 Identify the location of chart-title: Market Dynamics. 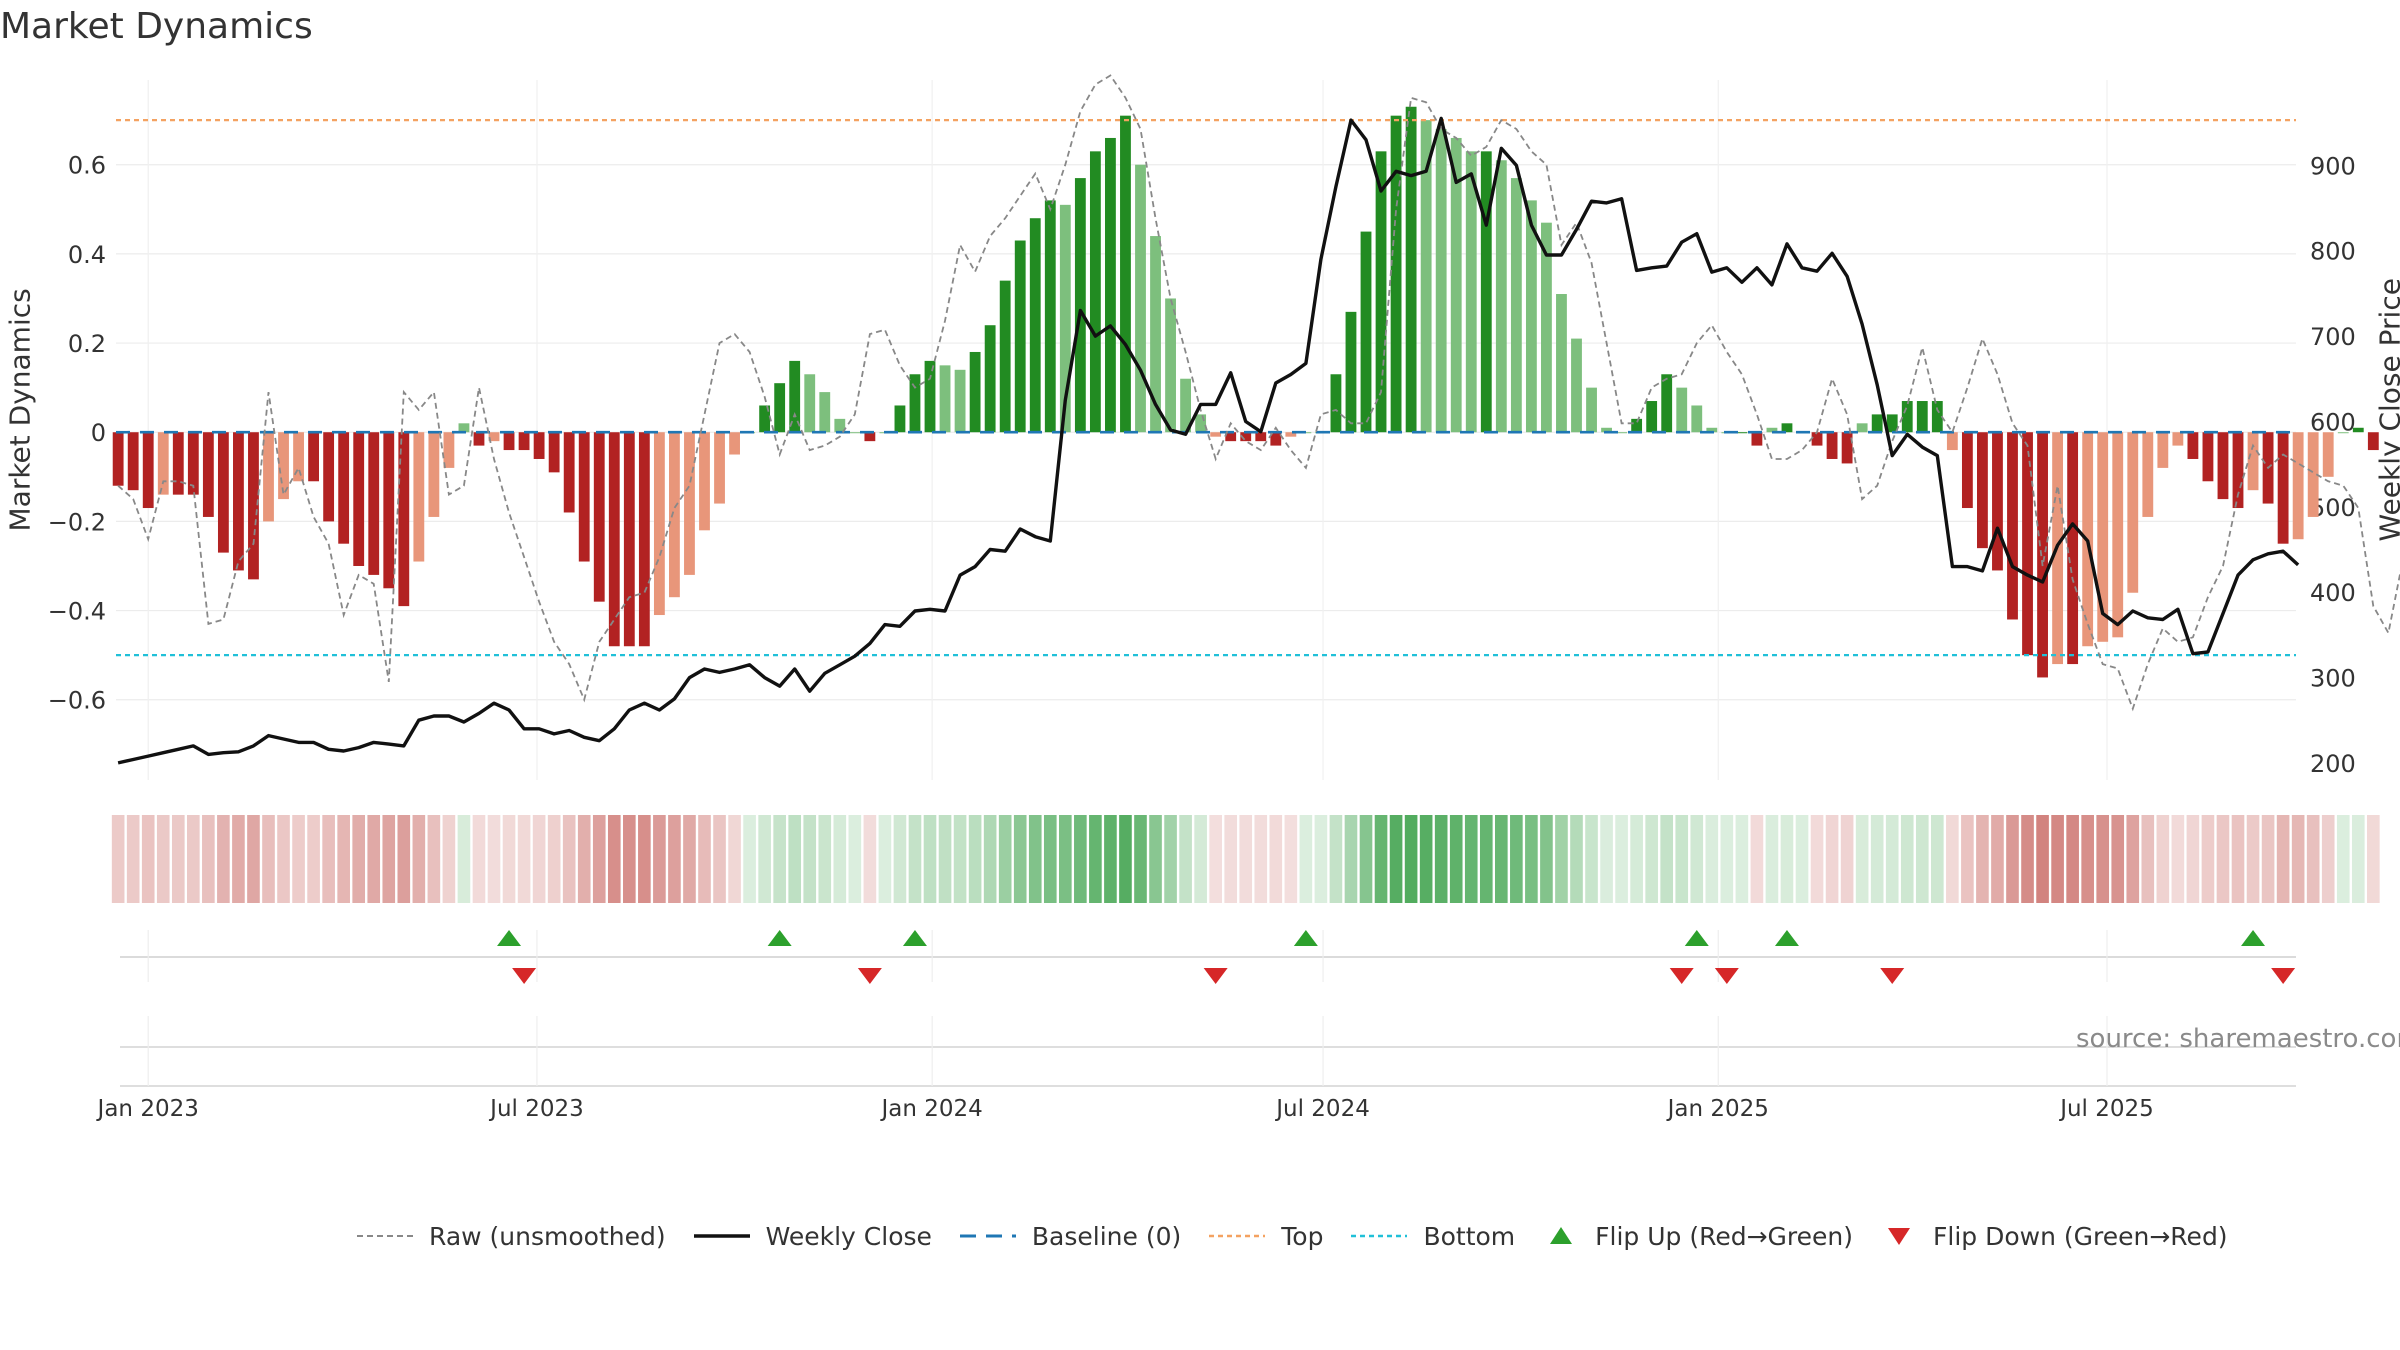
(156, 26).